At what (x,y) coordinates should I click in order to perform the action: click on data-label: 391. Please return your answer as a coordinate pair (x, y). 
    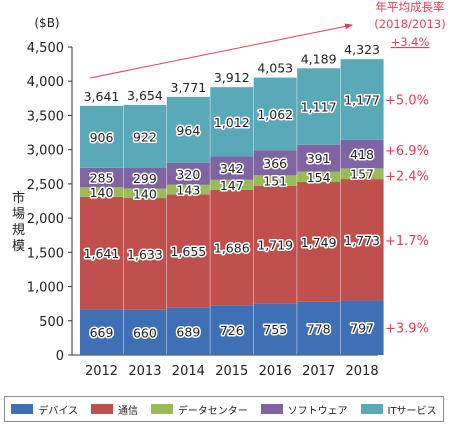
    Looking at the image, I should click on (319, 158).